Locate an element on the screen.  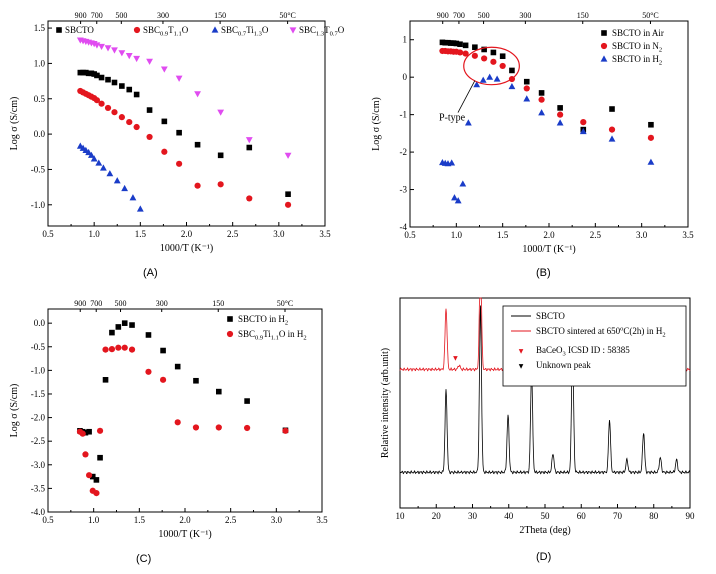
y-tick-label: 1 is located at coordinates (405, 40).